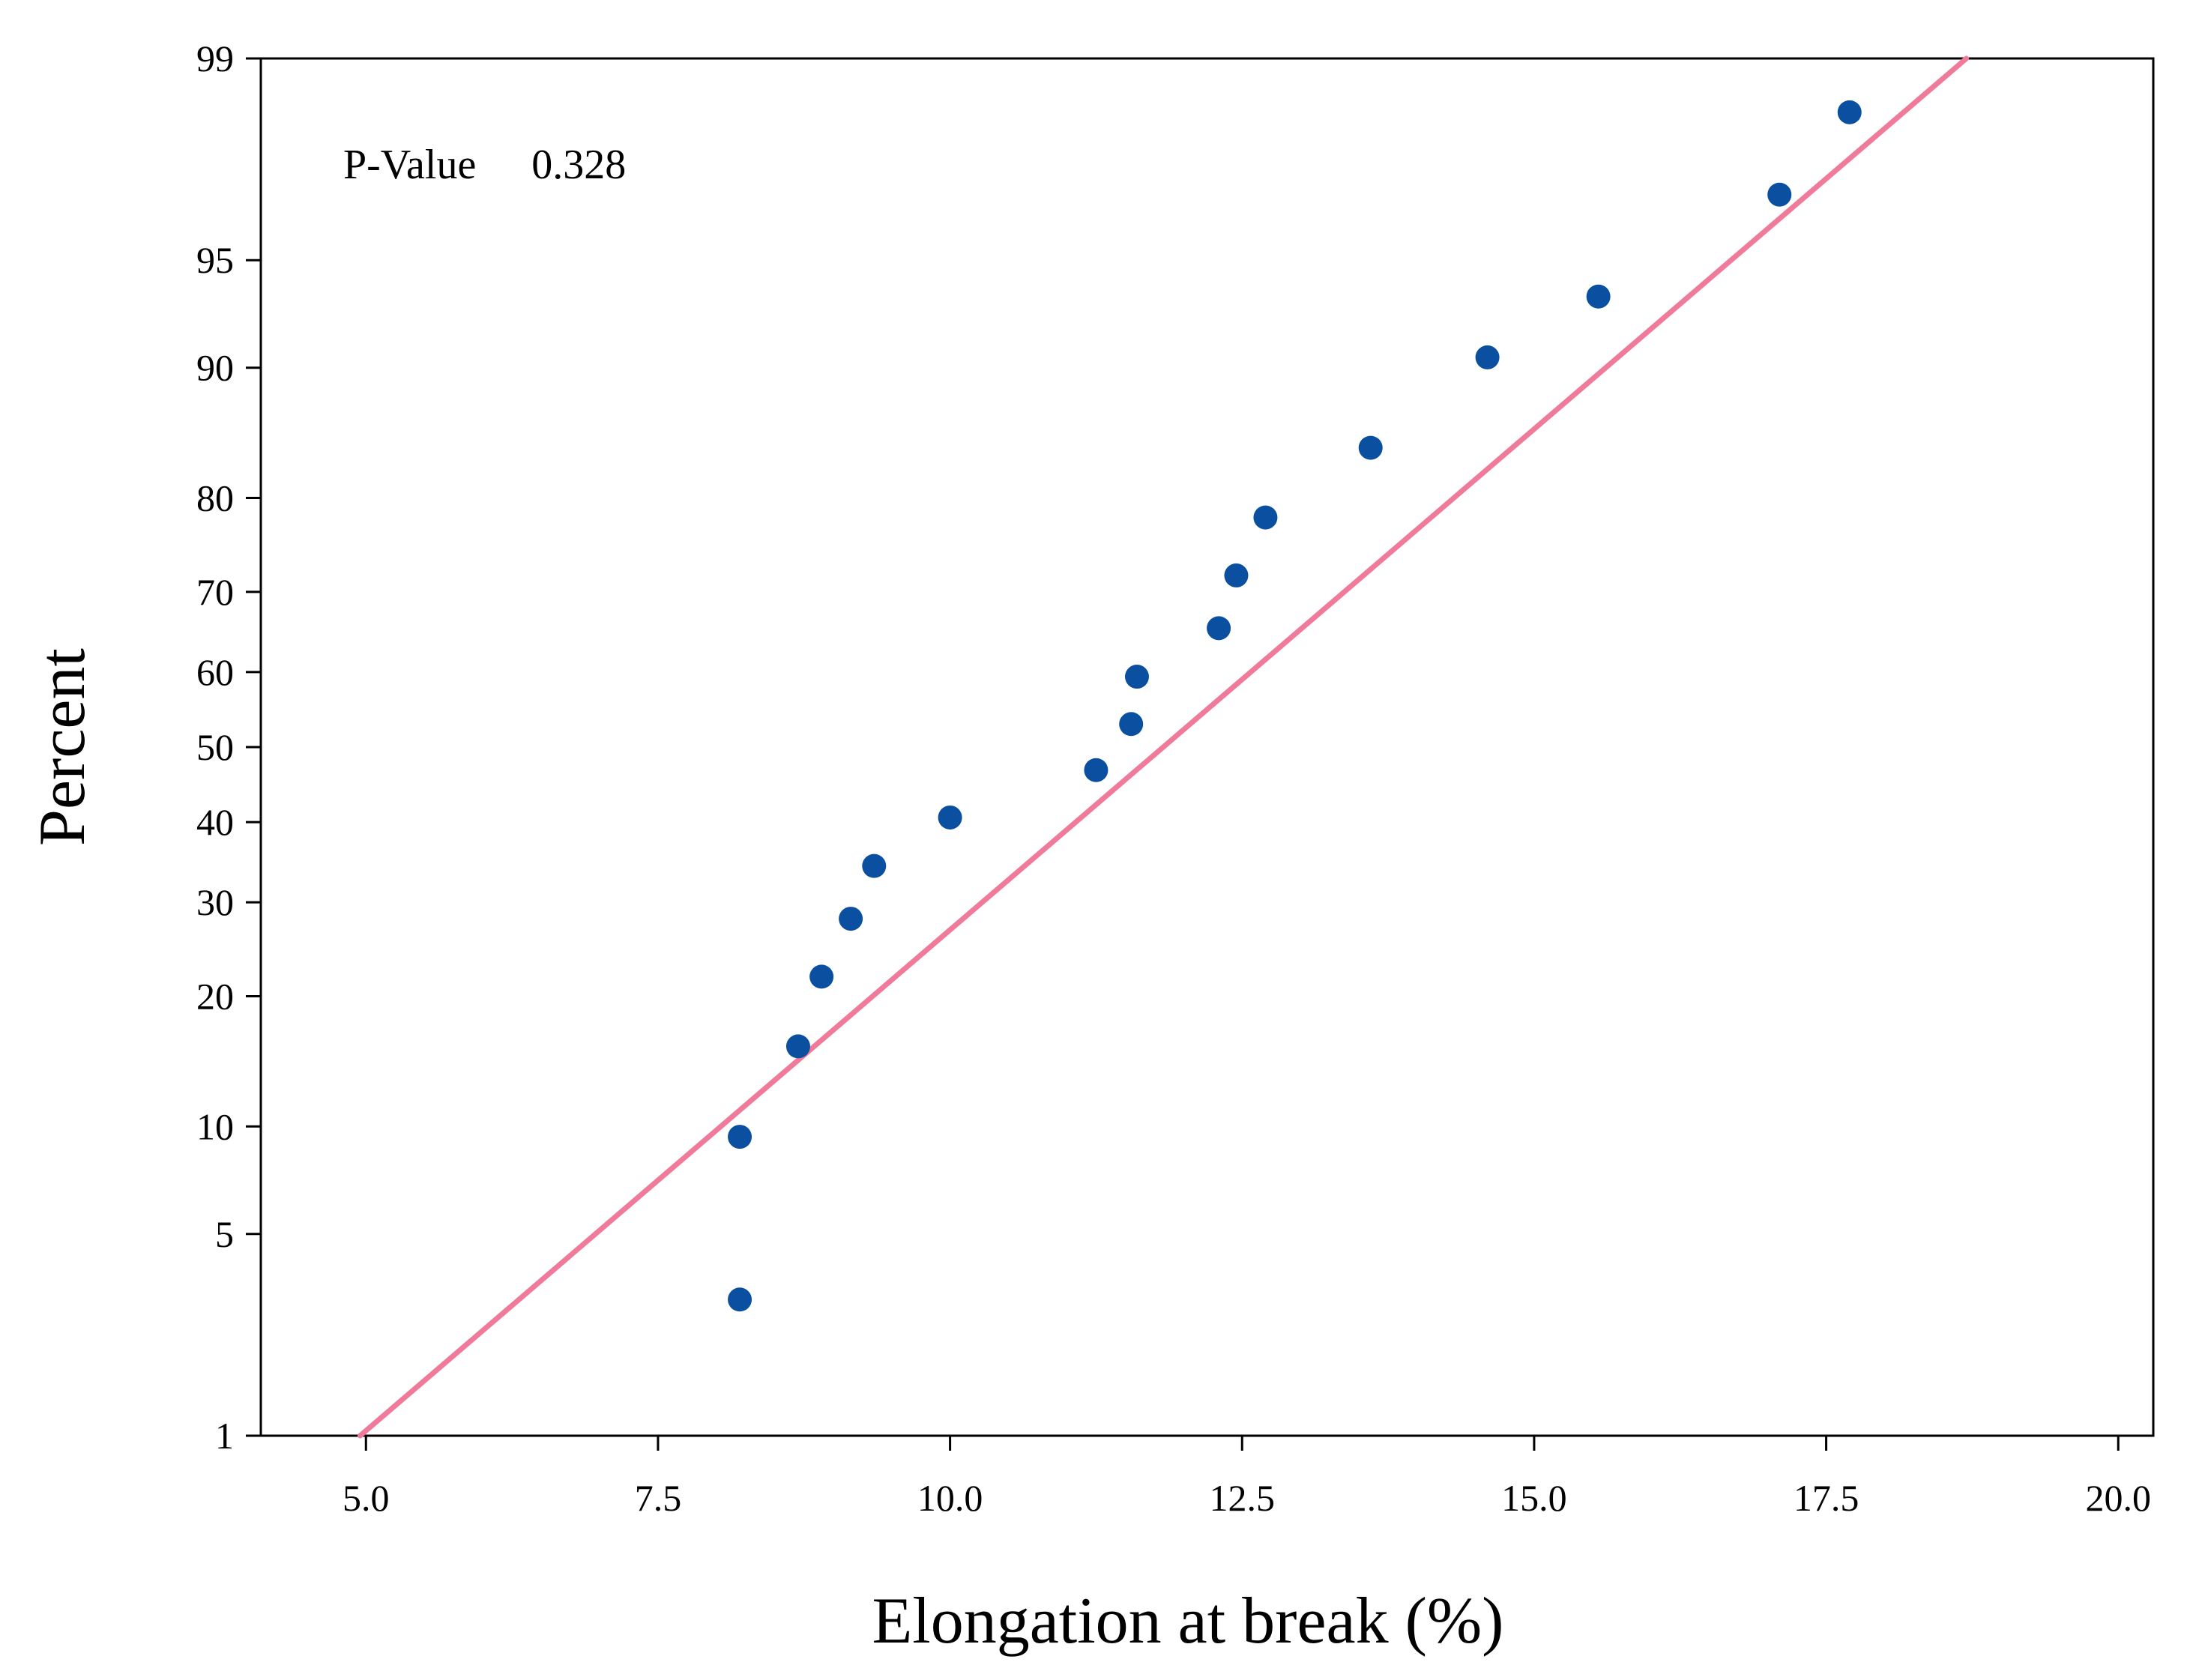  I want to click on y-tick-label: 95, so click(215, 260).